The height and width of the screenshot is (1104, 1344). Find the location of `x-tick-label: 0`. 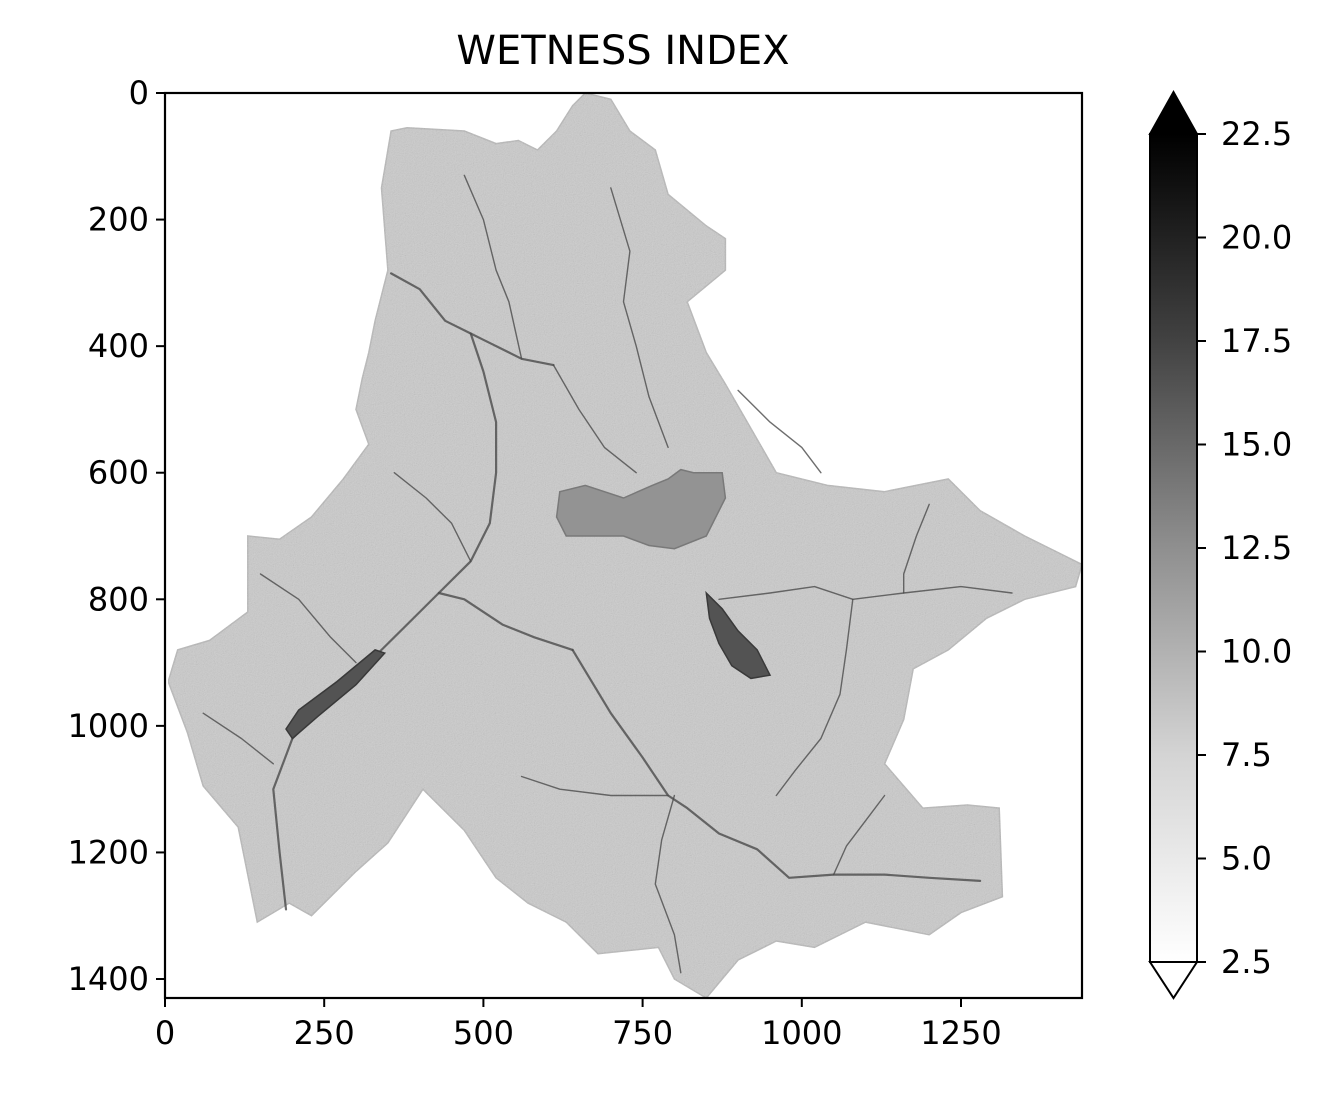

x-tick-label: 0 is located at coordinates (165, 1033).